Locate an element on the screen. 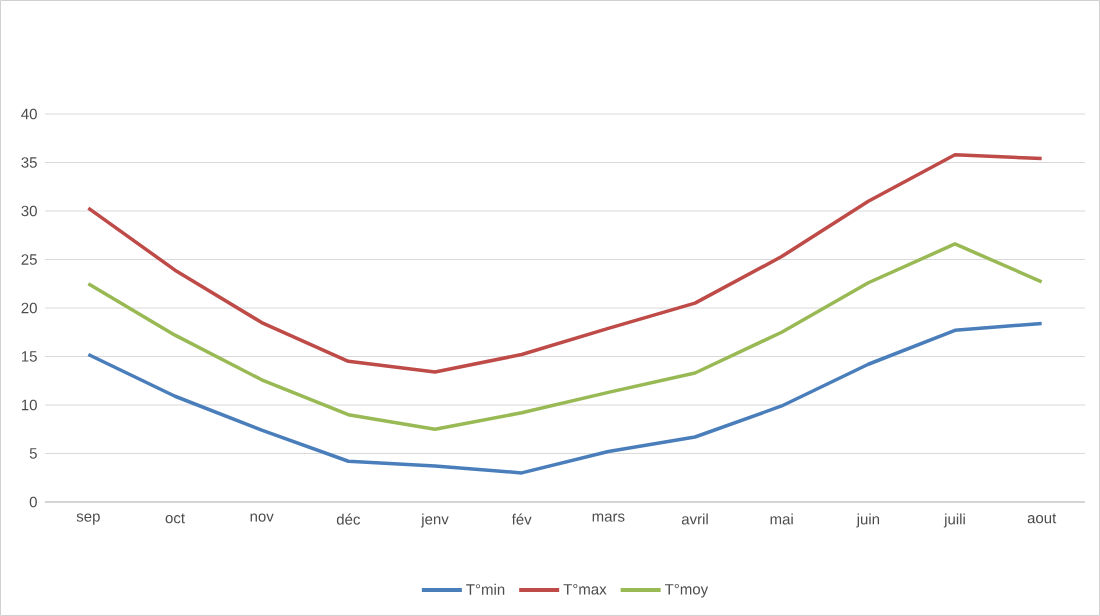 This screenshot has width=1100, height=616. y-tick-label: 15 is located at coordinates (29, 356).